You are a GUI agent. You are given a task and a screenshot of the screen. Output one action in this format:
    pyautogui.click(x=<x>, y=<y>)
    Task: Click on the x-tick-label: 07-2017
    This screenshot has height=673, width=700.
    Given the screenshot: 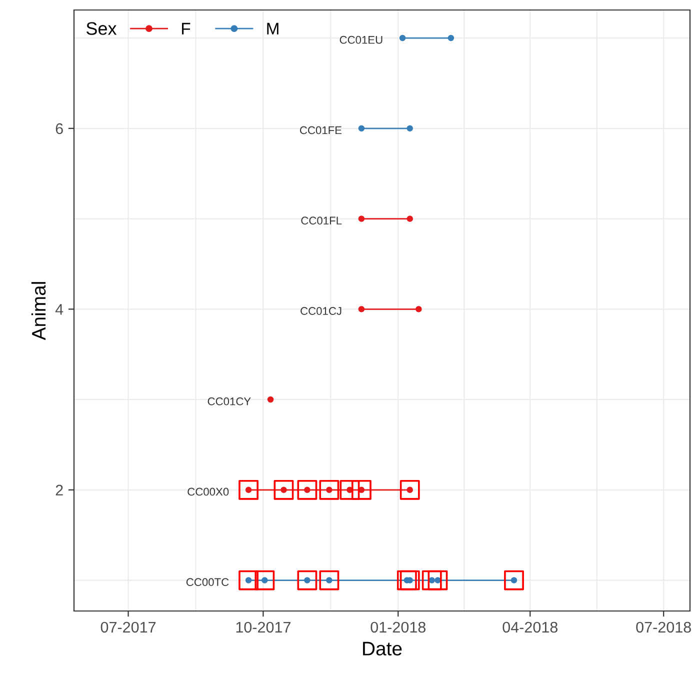 What is the action you would take?
    pyautogui.click(x=128, y=627)
    